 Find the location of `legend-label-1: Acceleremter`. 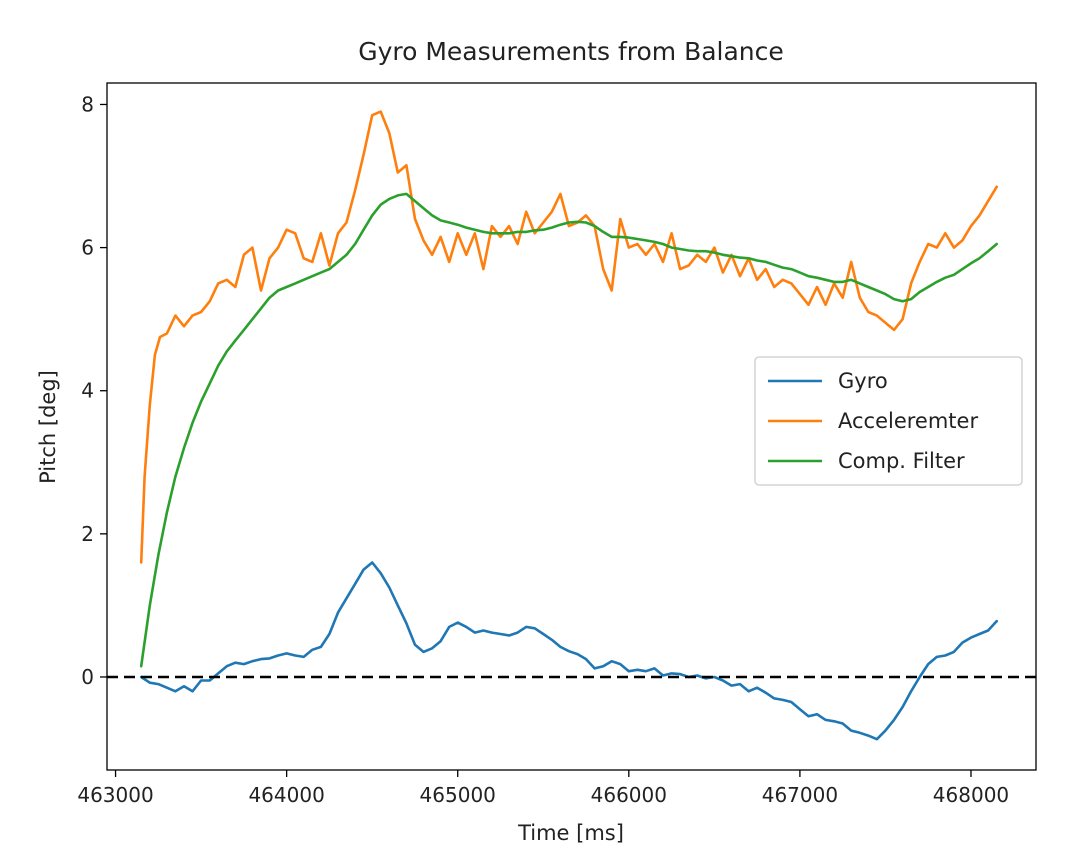

legend-label-1: Acceleremter is located at coordinates (908, 421).